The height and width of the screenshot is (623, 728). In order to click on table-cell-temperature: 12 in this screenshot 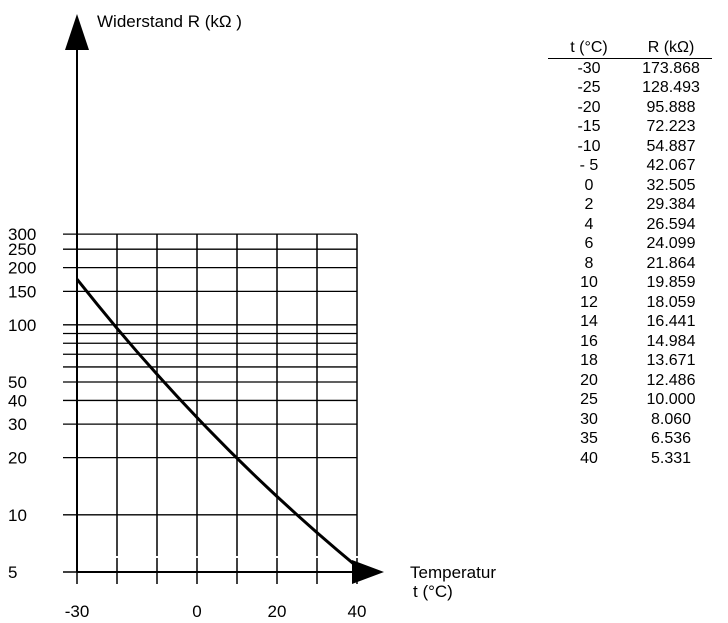, I will do `click(589, 302)`.